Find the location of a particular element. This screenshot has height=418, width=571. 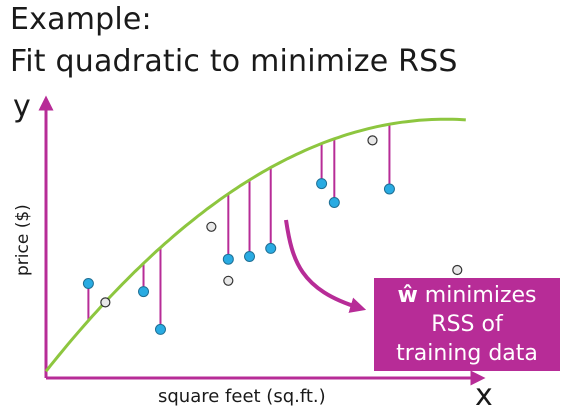

w-hat-symbol: ŵ is located at coordinates (407, 295).